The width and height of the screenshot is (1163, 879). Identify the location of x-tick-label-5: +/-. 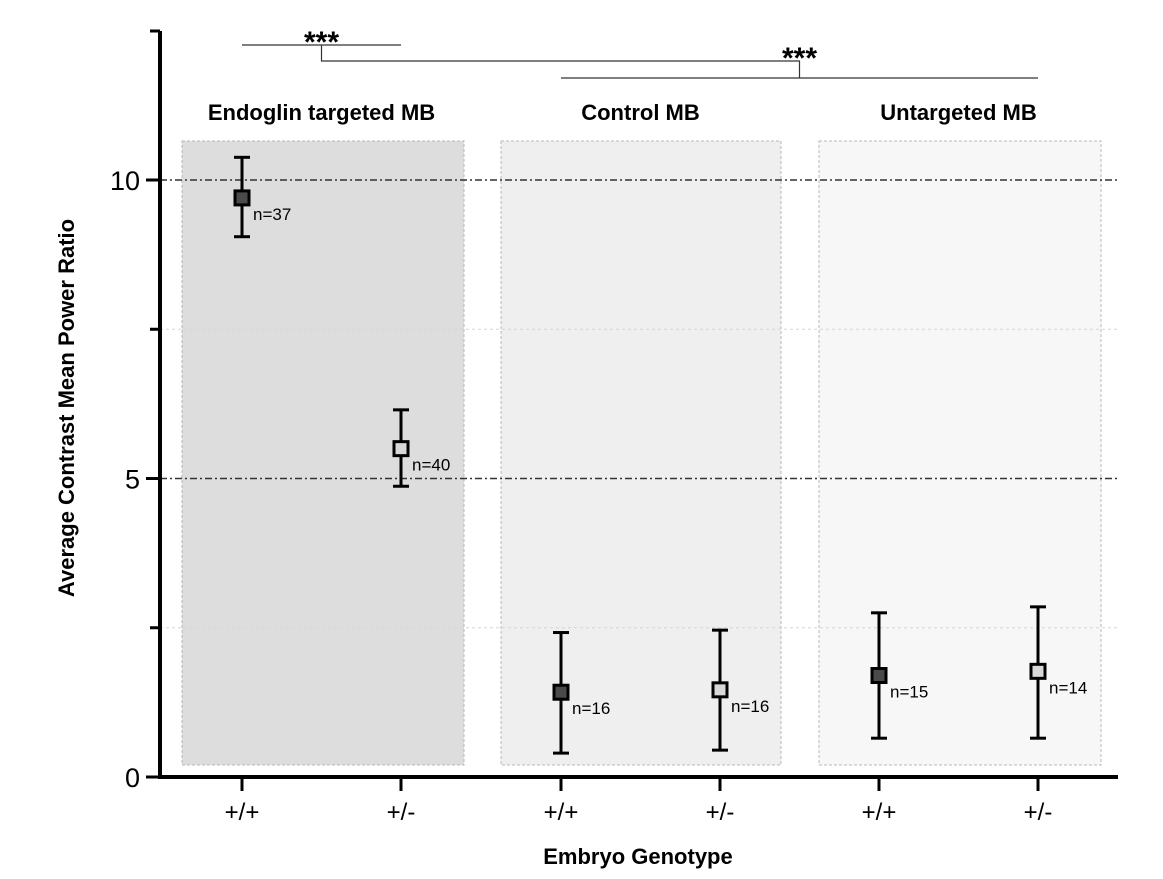
(1038, 812).